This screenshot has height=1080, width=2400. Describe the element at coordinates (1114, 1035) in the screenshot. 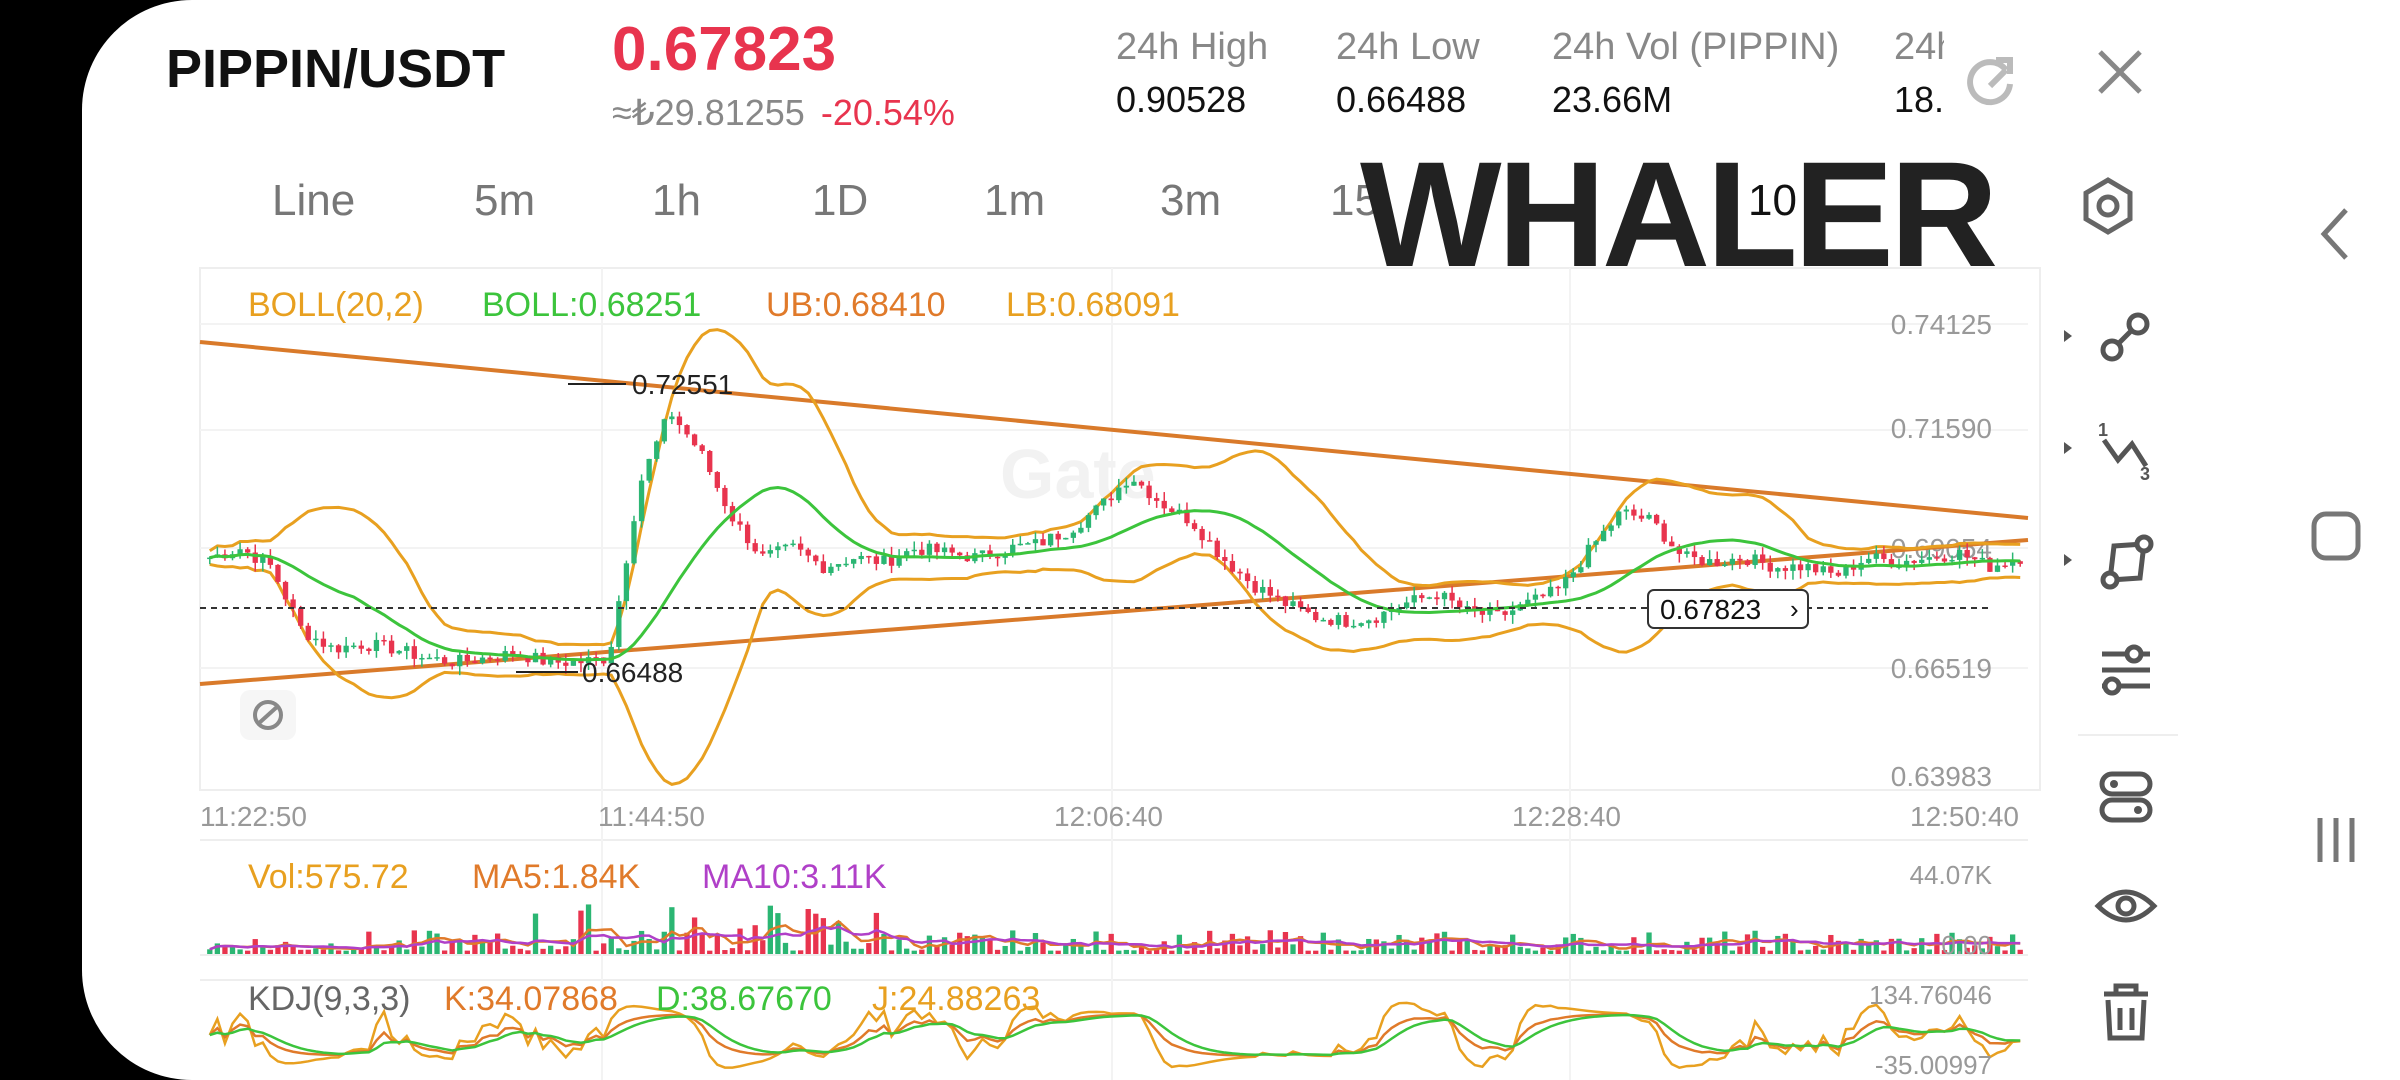

I see `kdj-j-path` at that location.